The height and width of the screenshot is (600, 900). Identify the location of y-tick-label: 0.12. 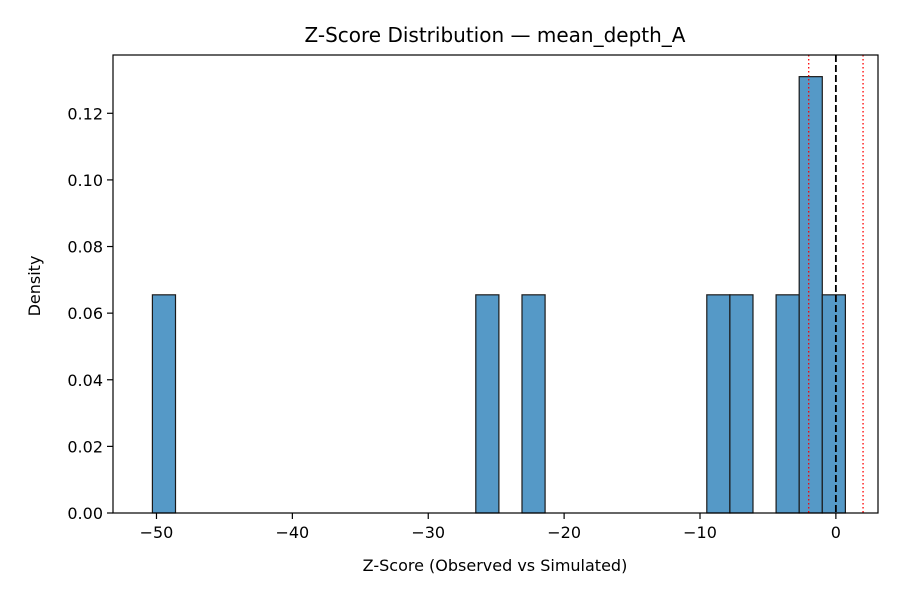
(85, 113).